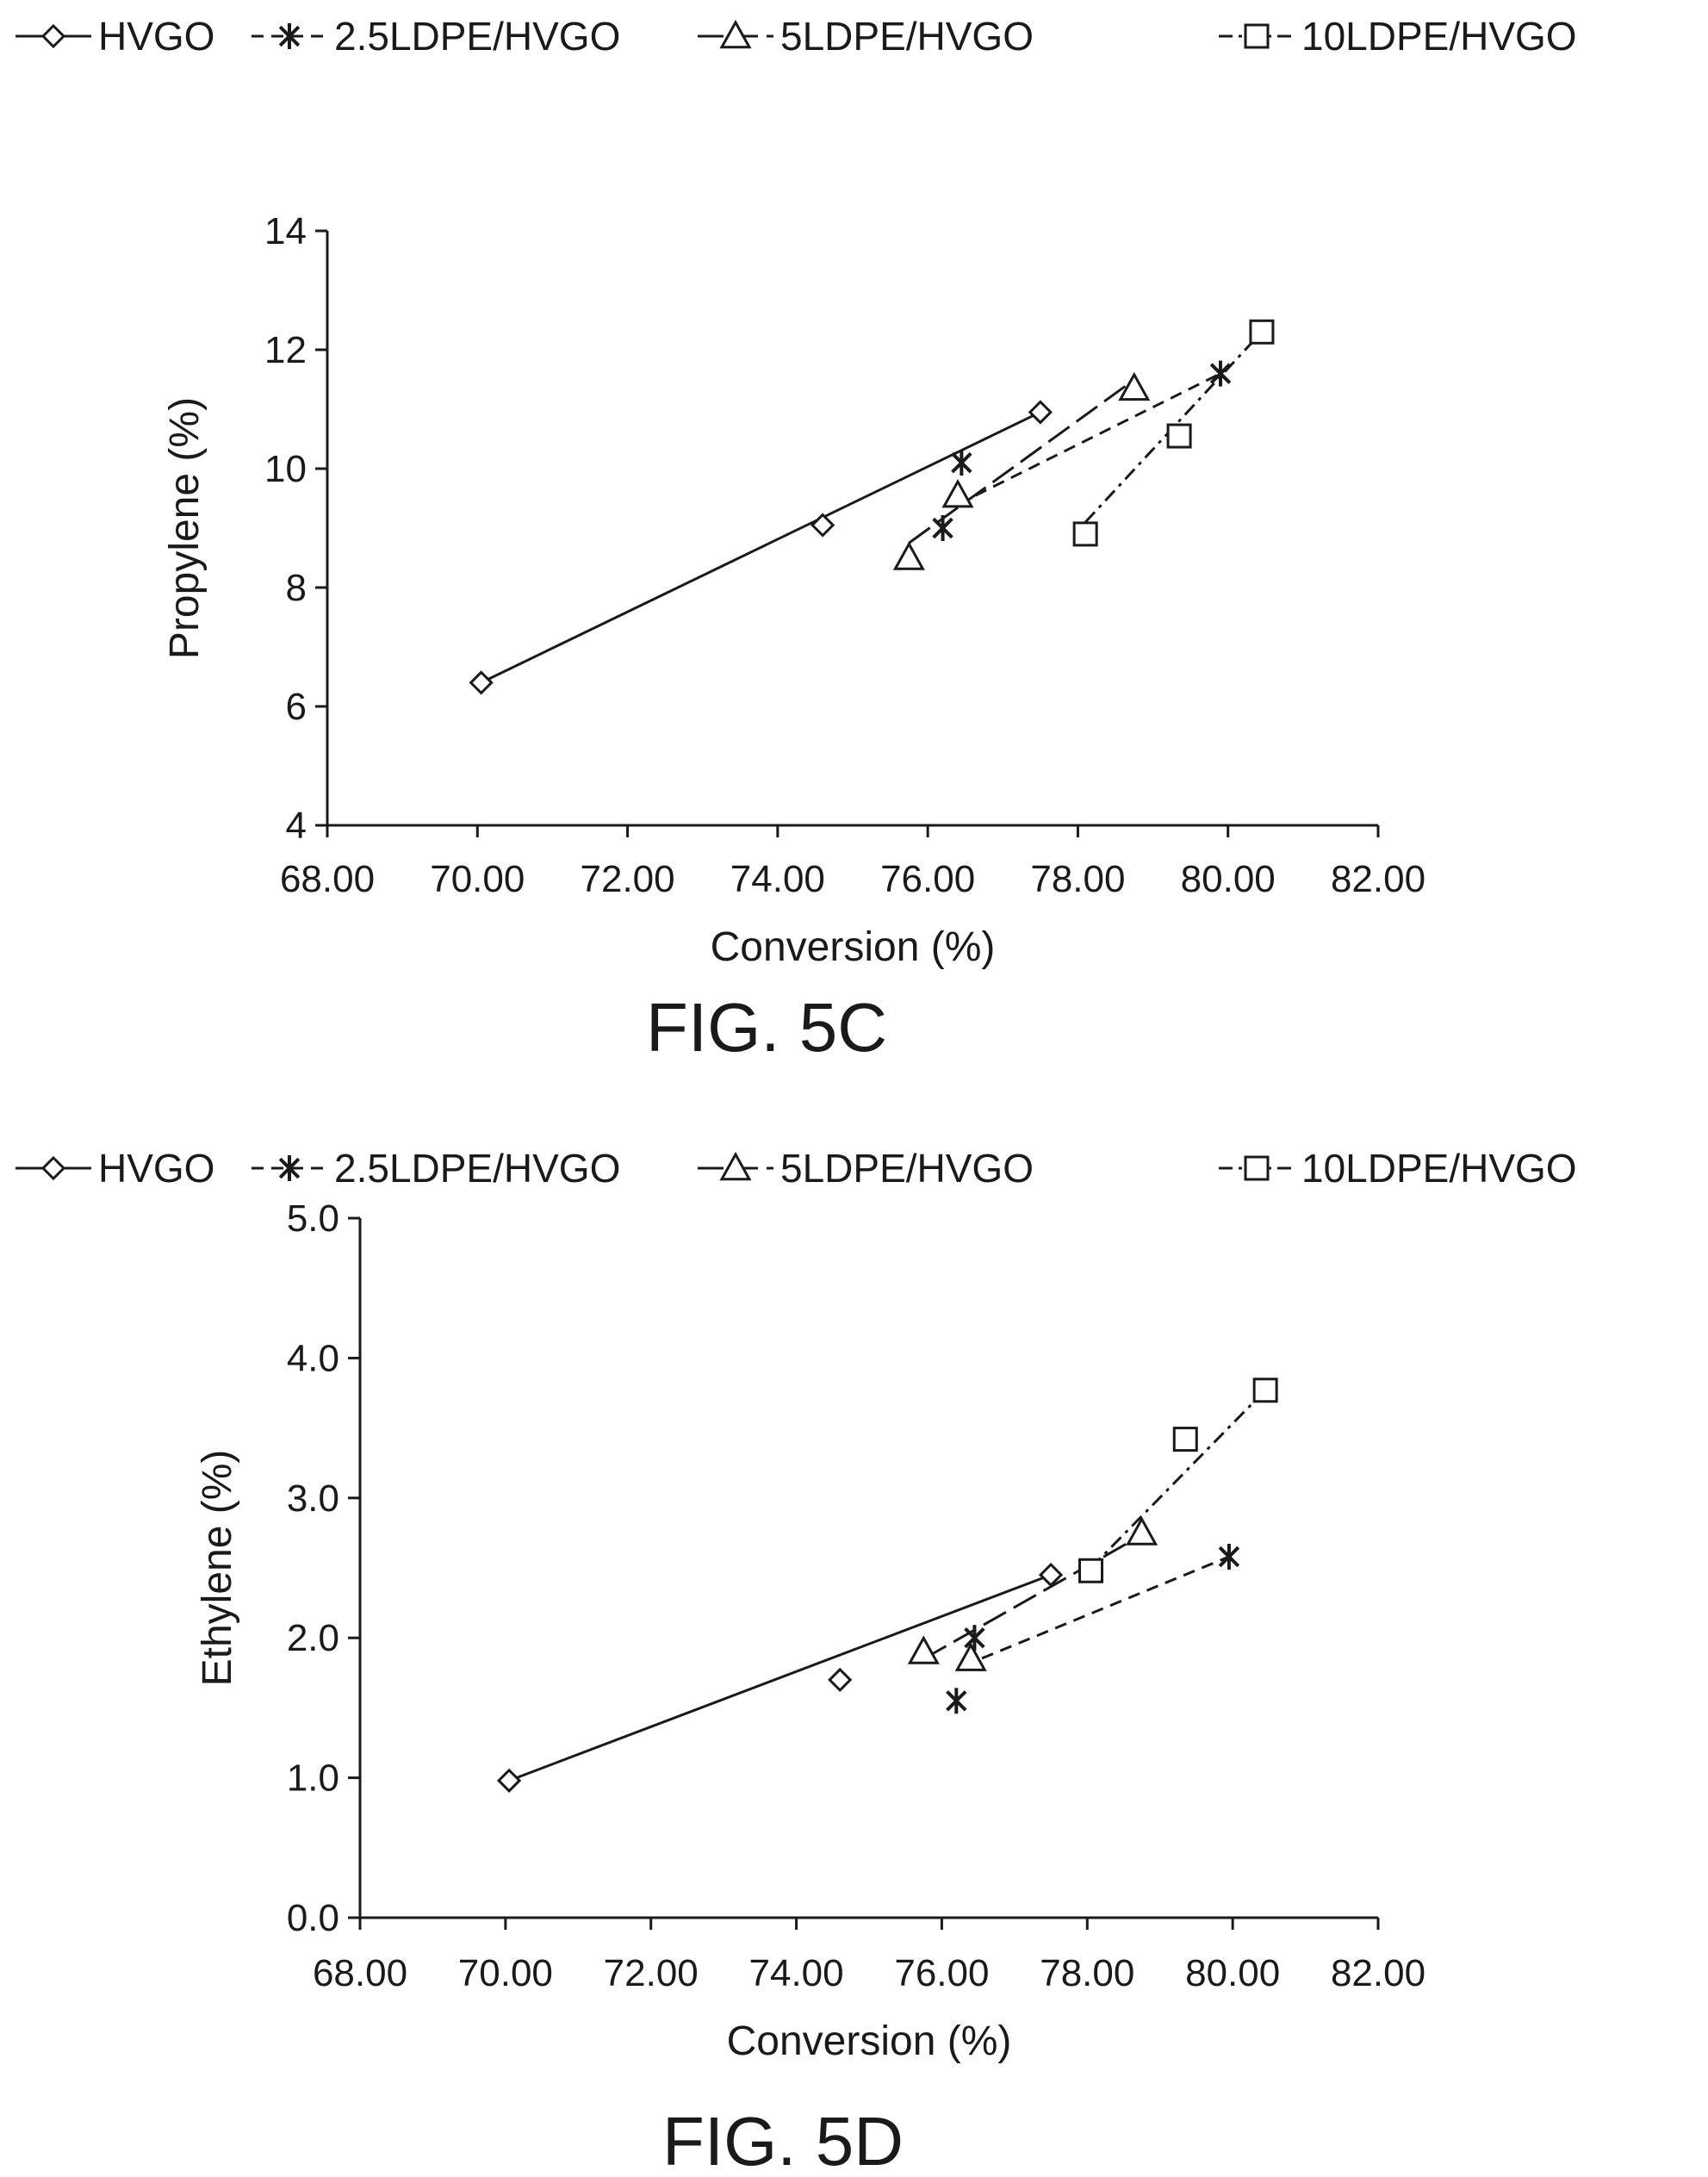 This screenshot has width=1708, height=2177. I want to click on legend-5d: HVGO 2.5LDPE/HVGO 5LDPE/HVGO 10LDPE/HVGO, so click(796, 1168).